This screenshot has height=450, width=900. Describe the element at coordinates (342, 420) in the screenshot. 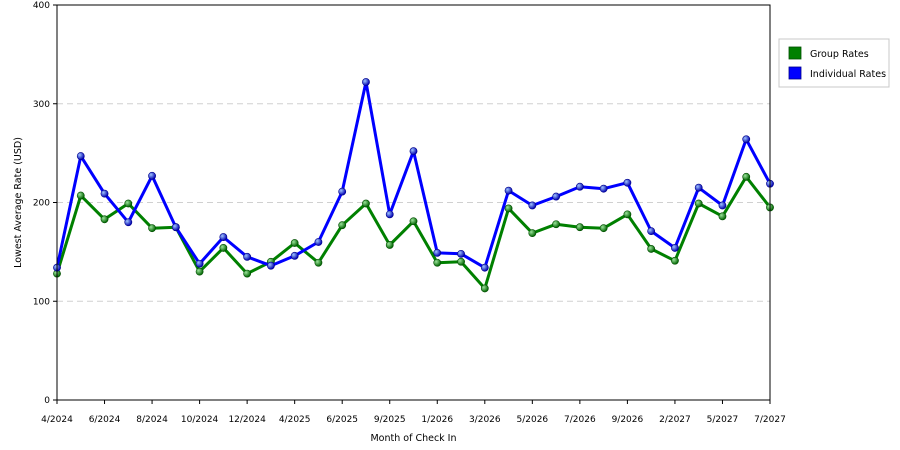

I see `x-tick-label: 6/2025` at that location.